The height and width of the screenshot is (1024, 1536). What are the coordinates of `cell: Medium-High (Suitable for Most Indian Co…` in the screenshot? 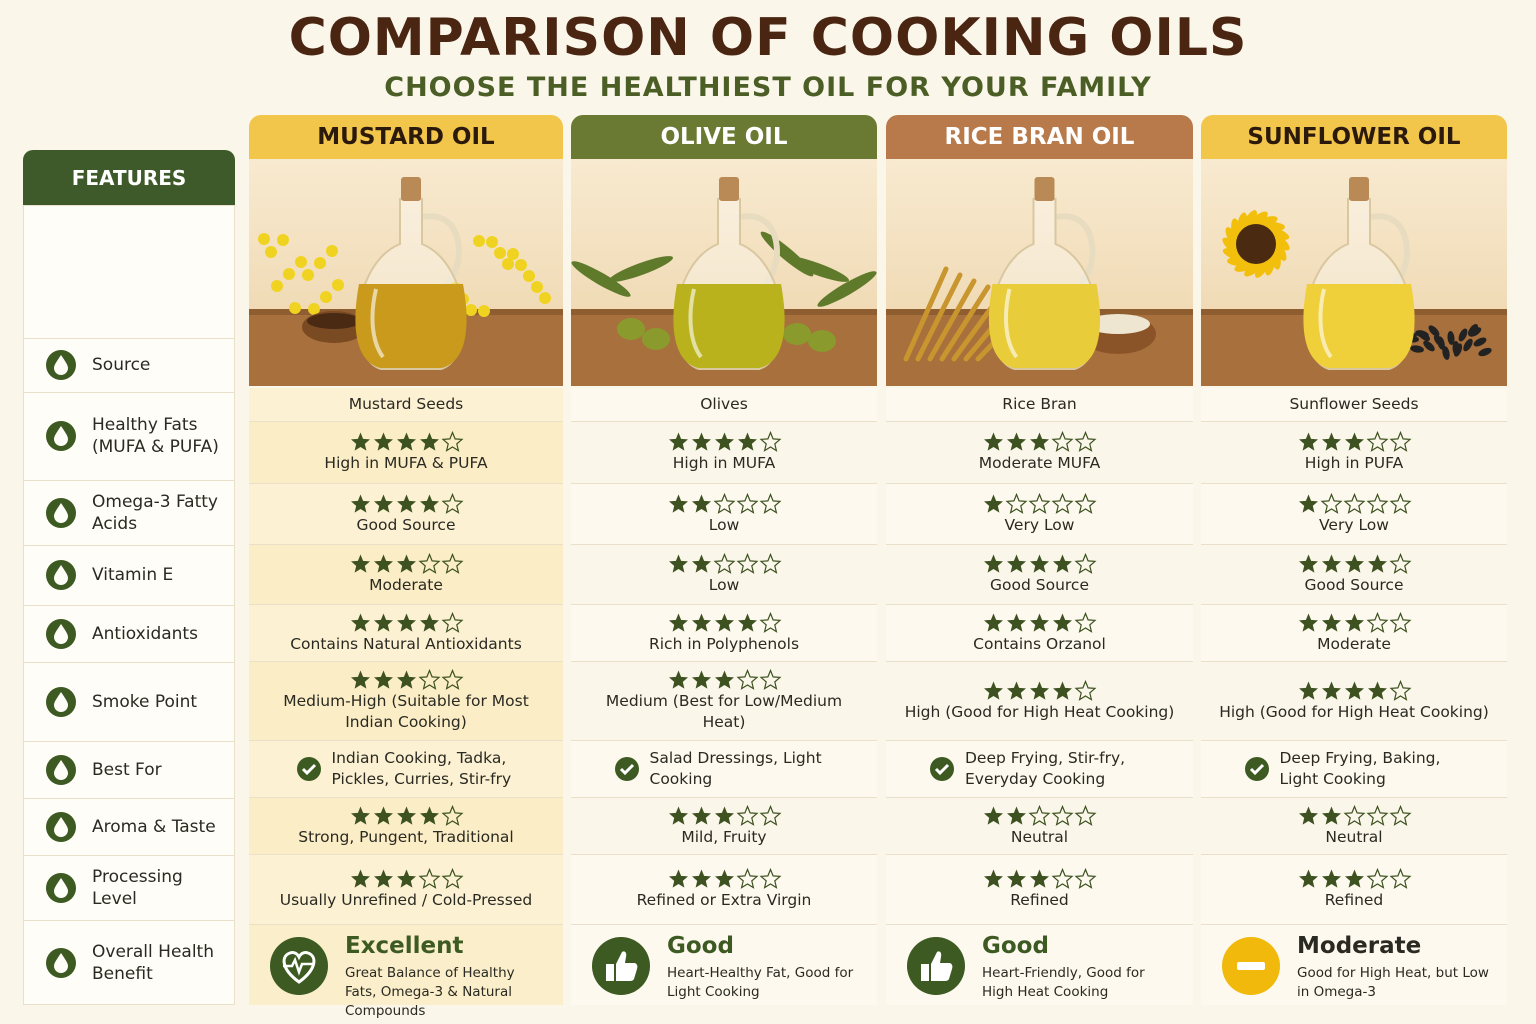 It's located at (406, 701).